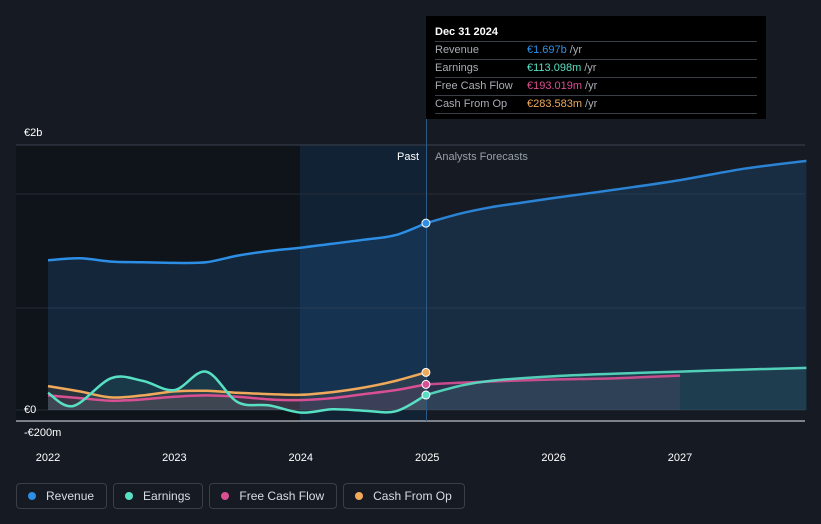 This screenshot has height=524, width=821. I want to click on tooltip-value: €1.697b, so click(547, 50).